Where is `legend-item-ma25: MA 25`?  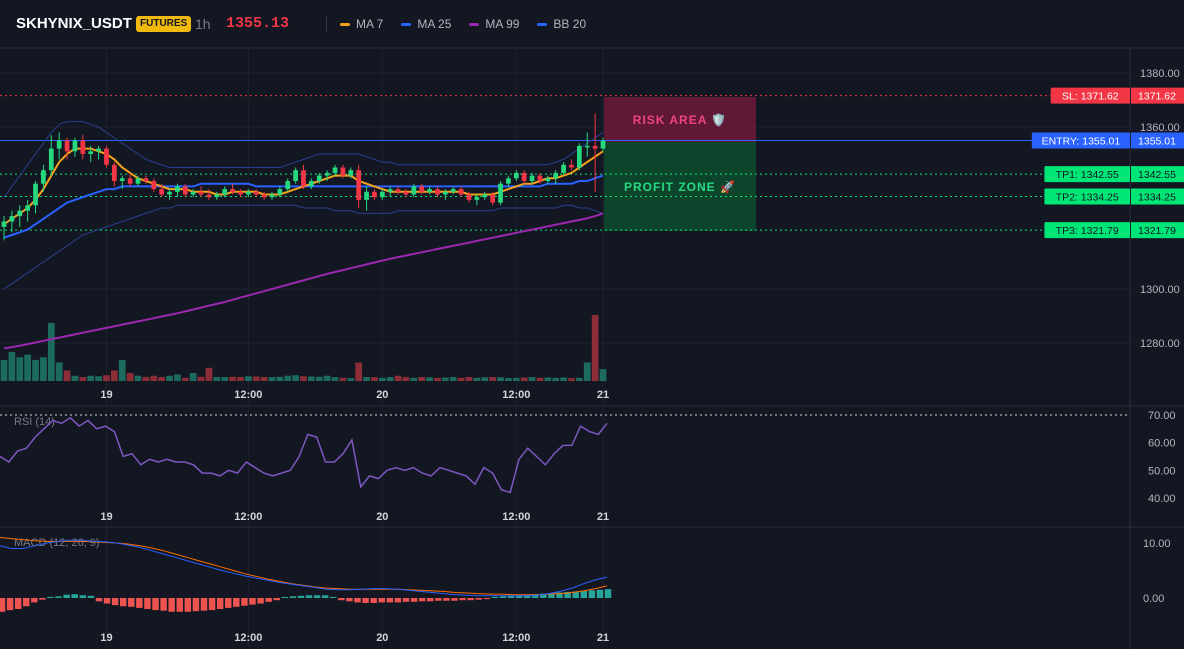 legend-item-ma25: MA 25 is located at coordinates (426, 24).